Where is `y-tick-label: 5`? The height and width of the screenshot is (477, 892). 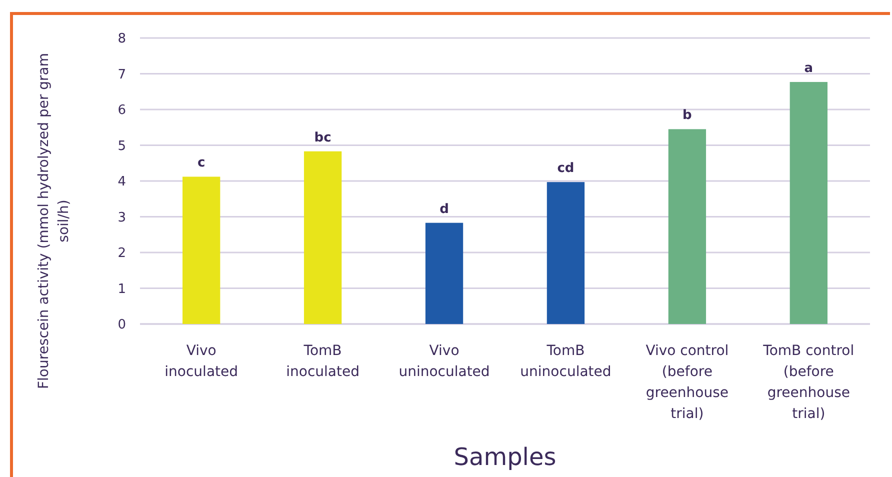
y-tick-label: 5 is located at coordinates (122, 146).